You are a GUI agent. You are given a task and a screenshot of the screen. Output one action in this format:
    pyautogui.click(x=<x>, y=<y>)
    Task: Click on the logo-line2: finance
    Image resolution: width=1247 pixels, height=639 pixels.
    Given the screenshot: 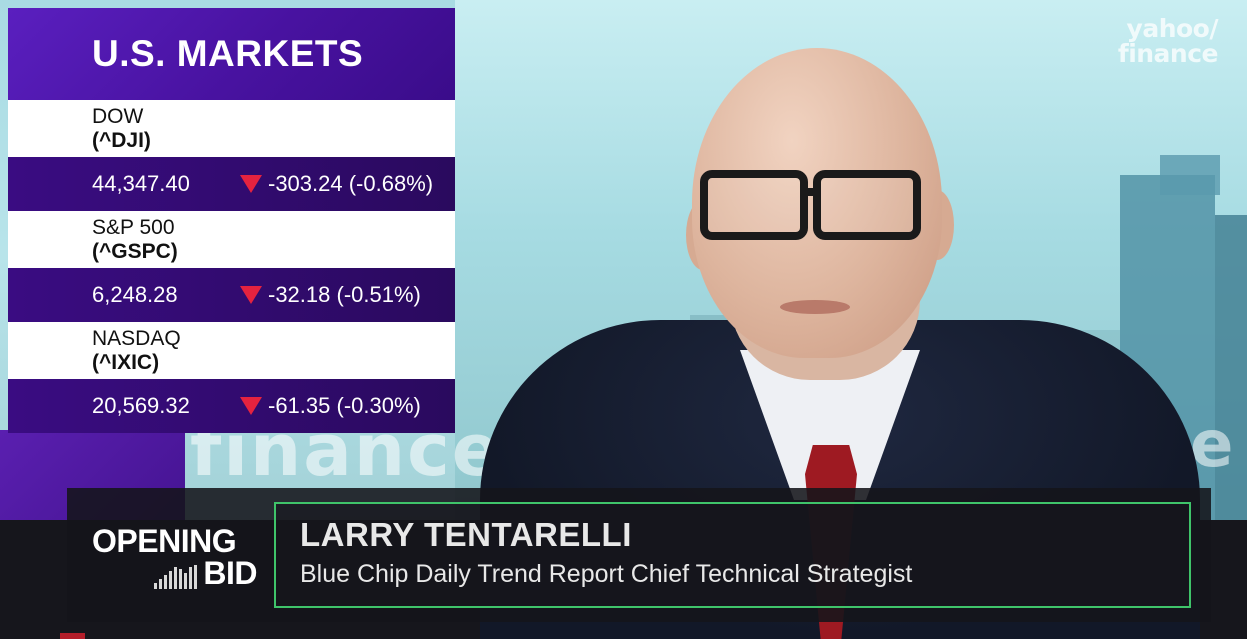 What is the action you would take?
    pyautogui.click(x=1168, y=53)
    